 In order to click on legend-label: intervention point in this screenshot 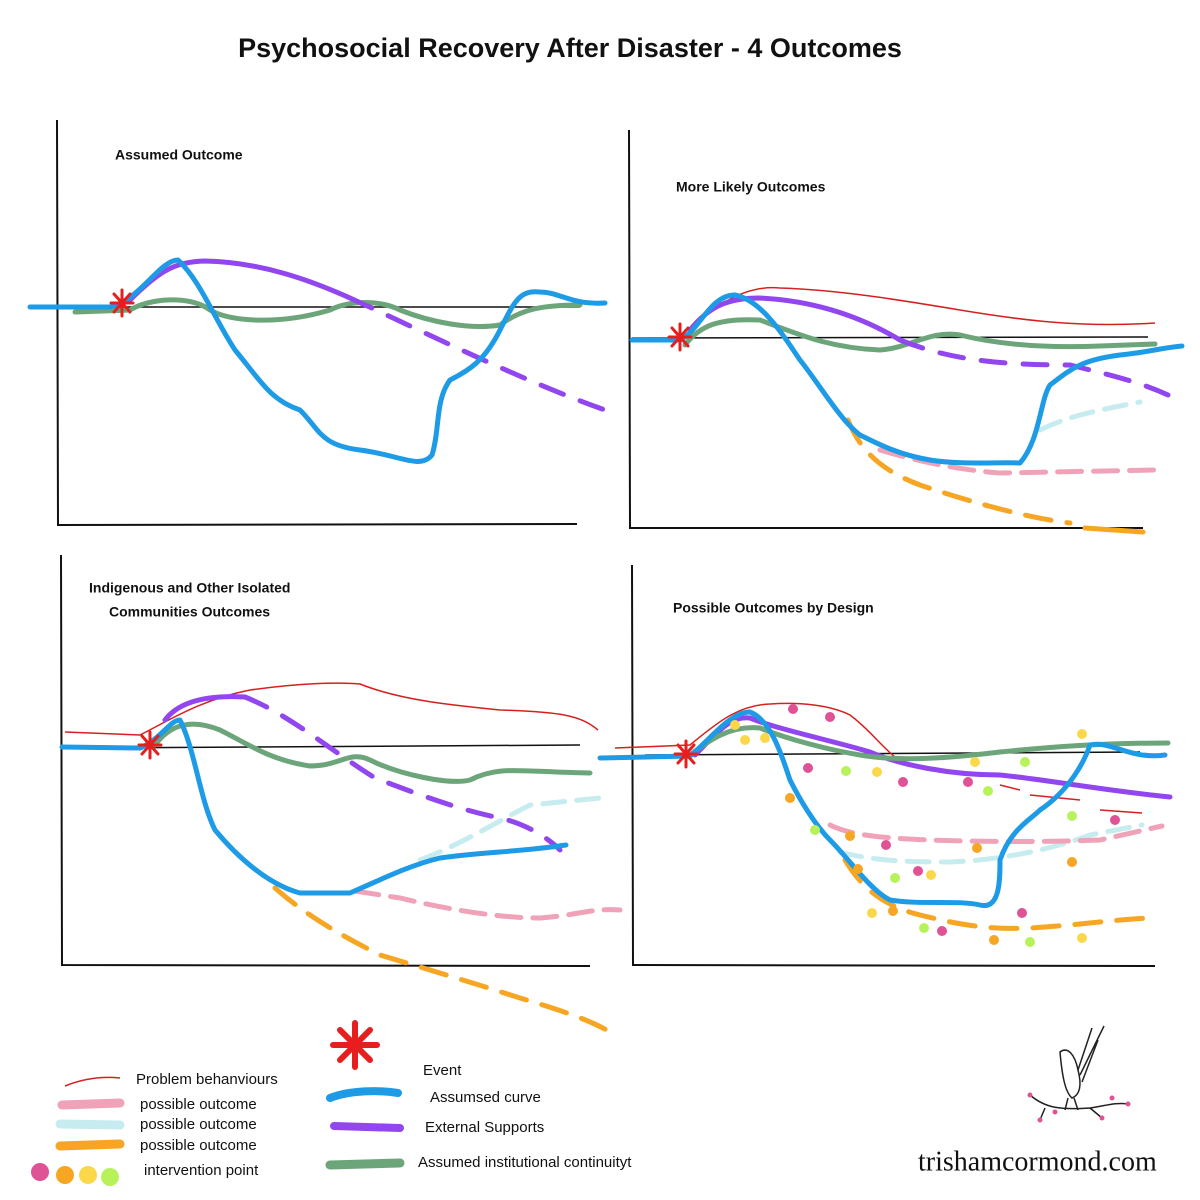, I will do `click(201, 1170)`.